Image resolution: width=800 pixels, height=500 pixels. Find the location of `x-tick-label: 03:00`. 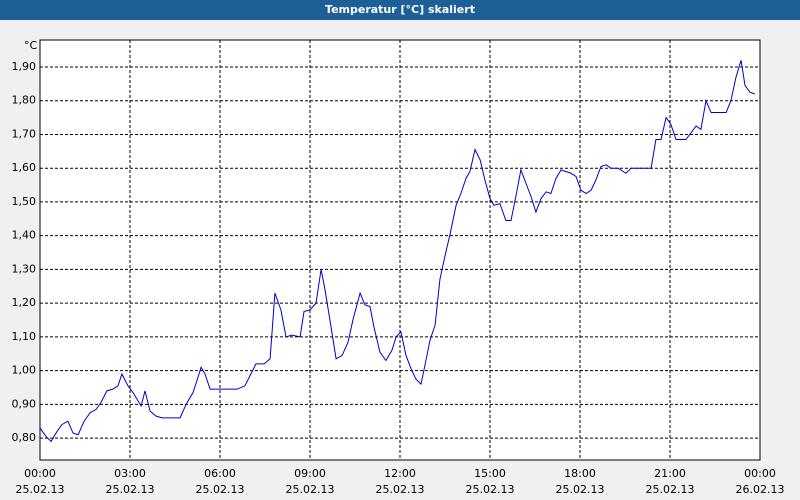

x-tick-label: 03:00 is located at coordinates (130, 473).